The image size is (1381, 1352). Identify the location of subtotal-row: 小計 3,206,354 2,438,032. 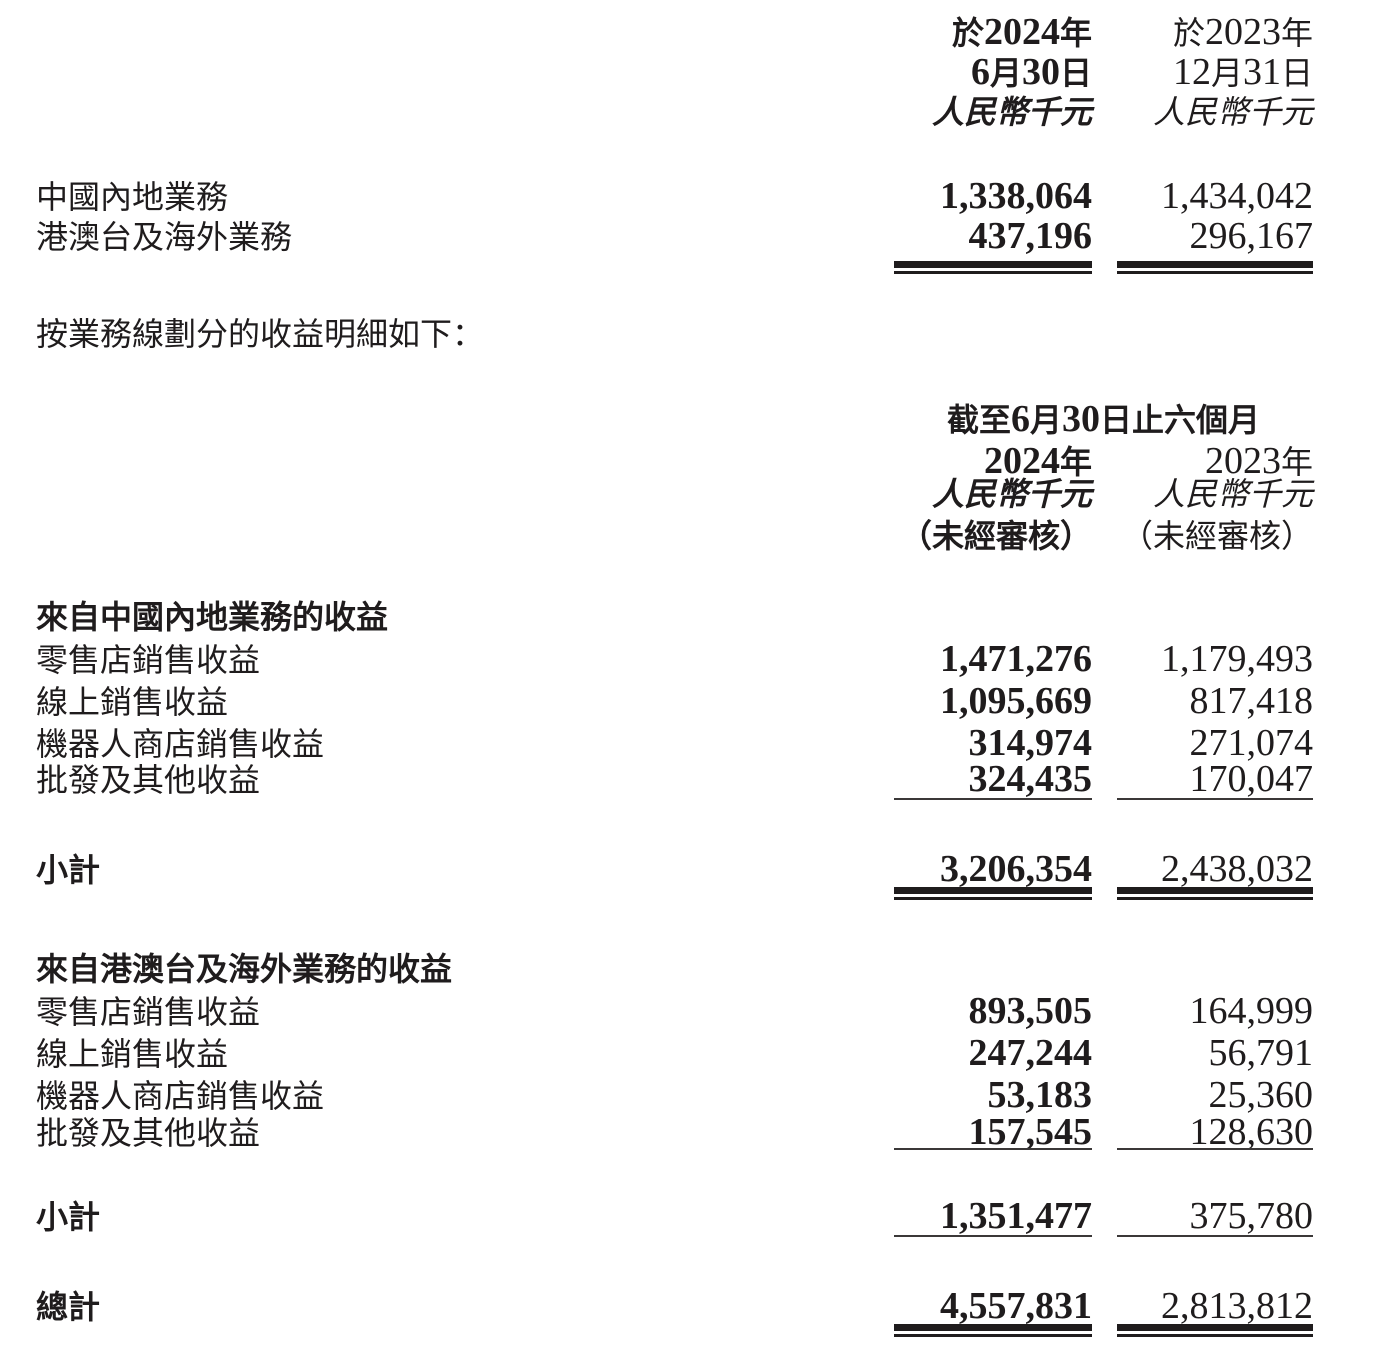
(690, 869).